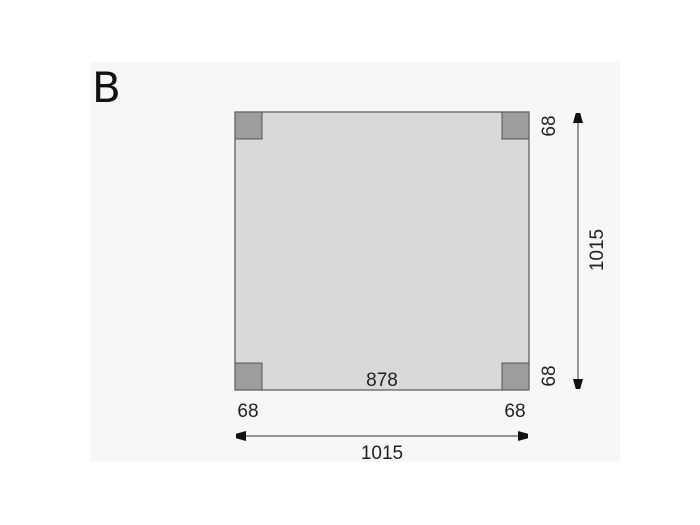  Describe the element at coordinates (248, 125) in the screenshot. I see `post-top-left` at that location.